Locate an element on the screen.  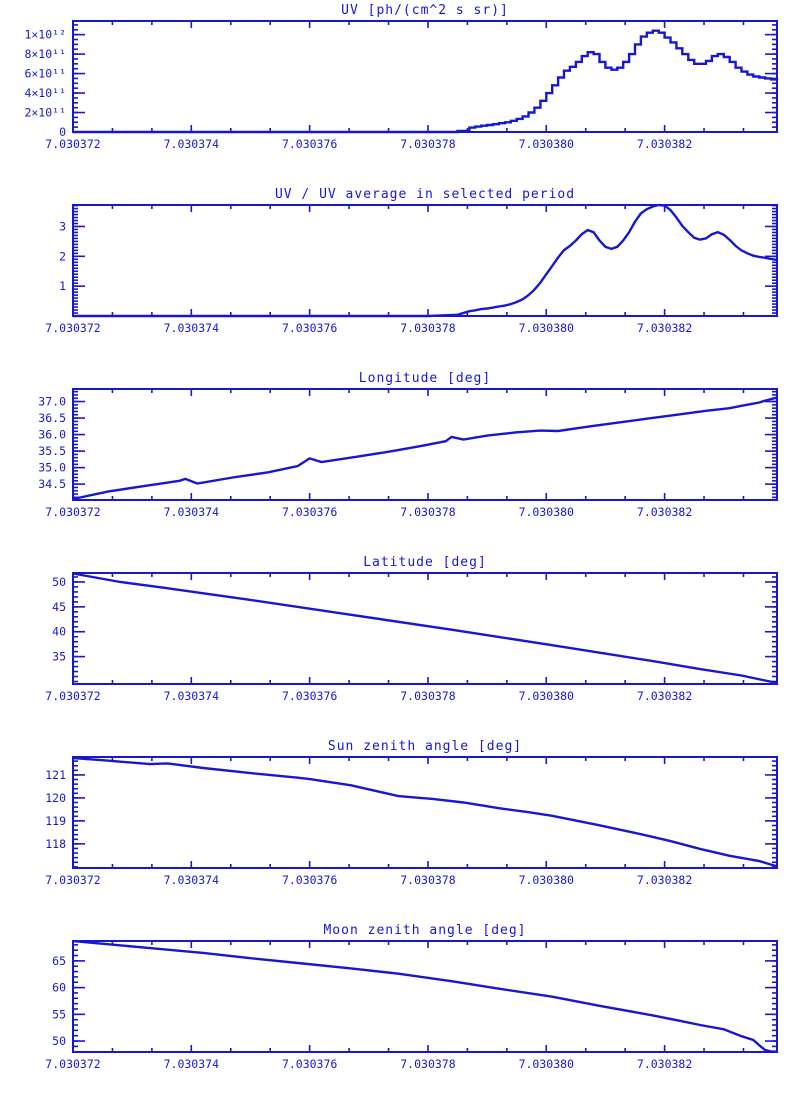
y-axis-tick-label: 35.5 is located at coordinates (52, 451).